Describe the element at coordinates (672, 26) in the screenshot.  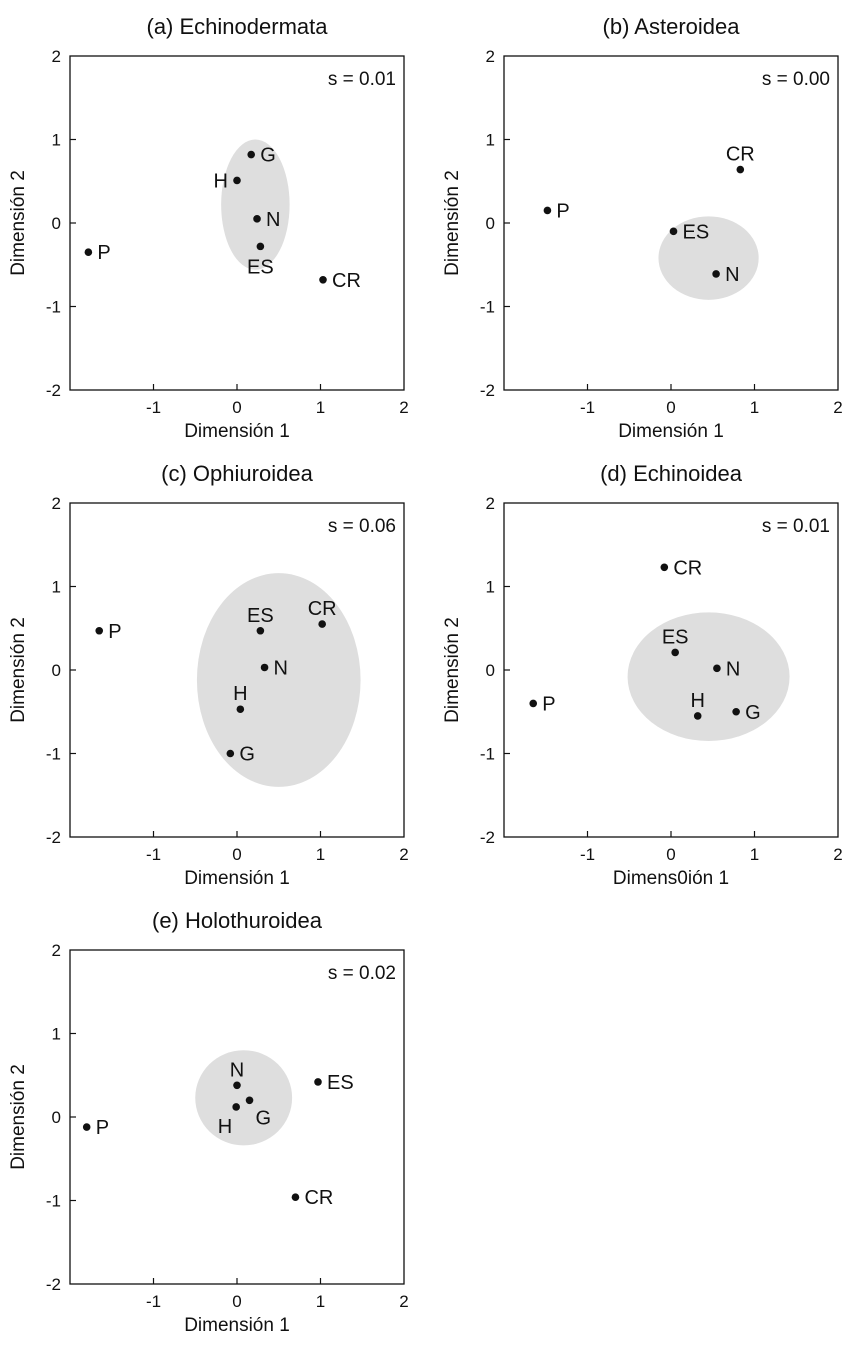
I see `chart-title: (b) Asteroidea` at that location.